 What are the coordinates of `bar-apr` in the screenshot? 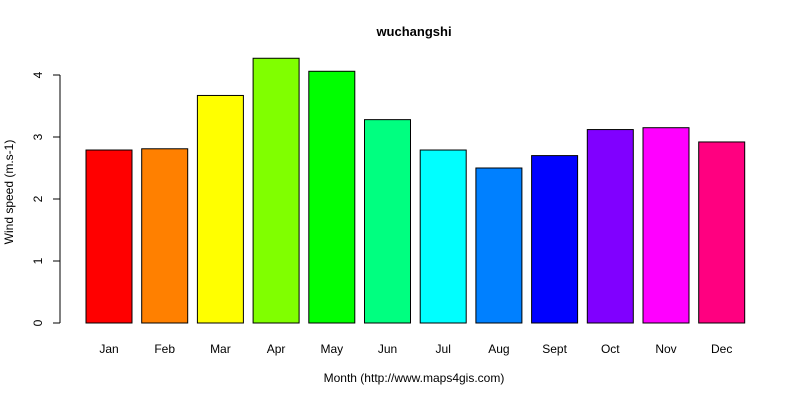 It's located at (276, 190).